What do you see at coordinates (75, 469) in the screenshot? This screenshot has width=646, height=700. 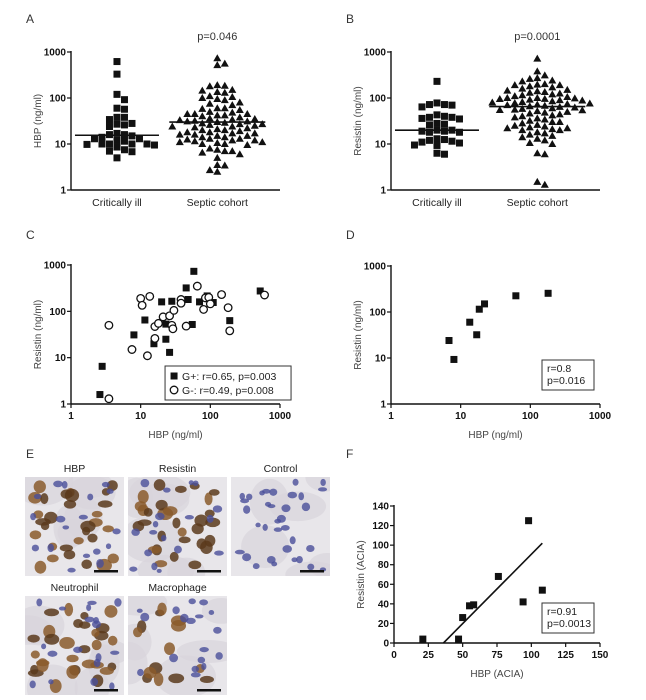 I see `micrograph-title: HBP` at bounding box center [75, 469].